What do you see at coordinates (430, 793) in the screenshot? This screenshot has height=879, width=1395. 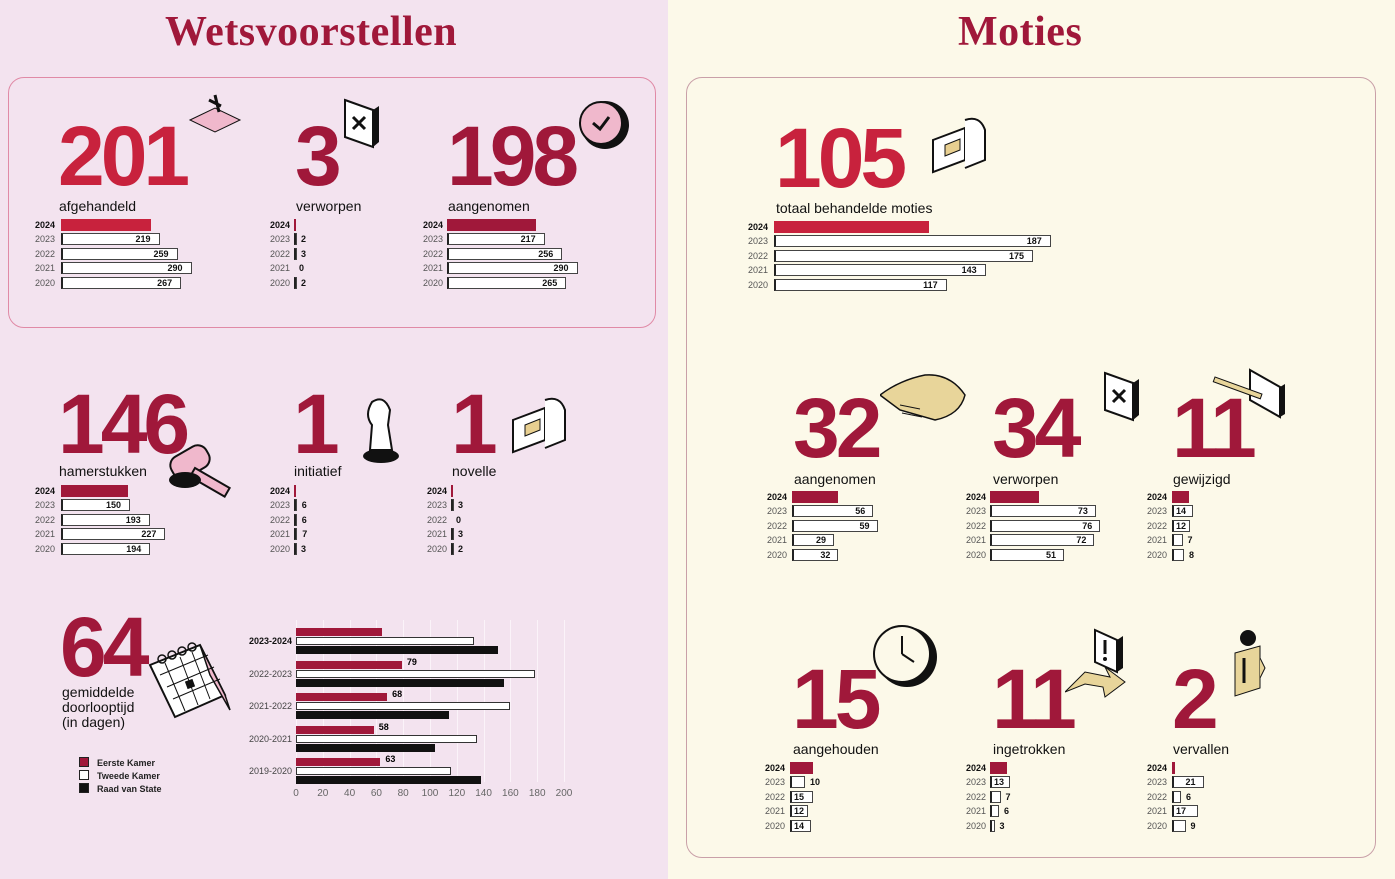 I see `x-tick-label: 100` at bounding box center [430, 793].